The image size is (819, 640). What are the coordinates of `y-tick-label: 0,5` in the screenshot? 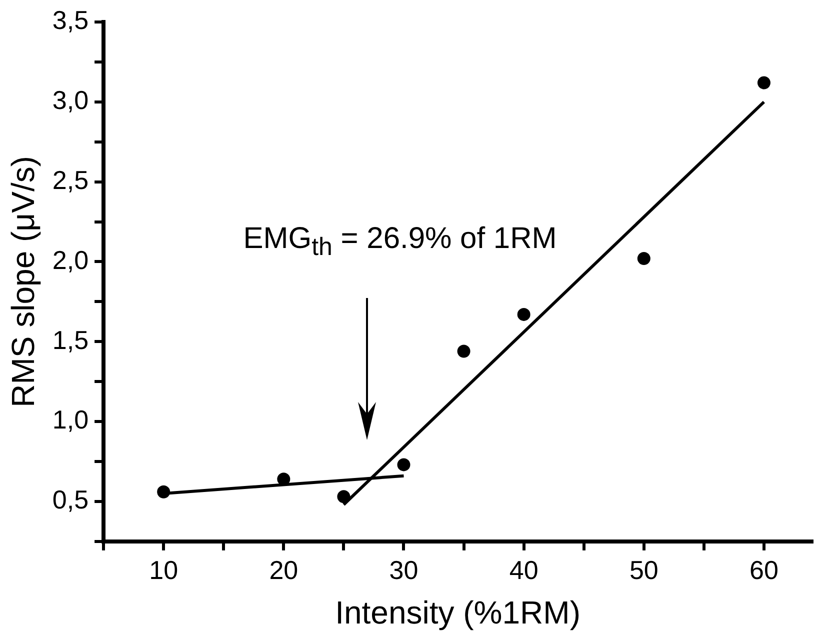 It's located at (70, 499).